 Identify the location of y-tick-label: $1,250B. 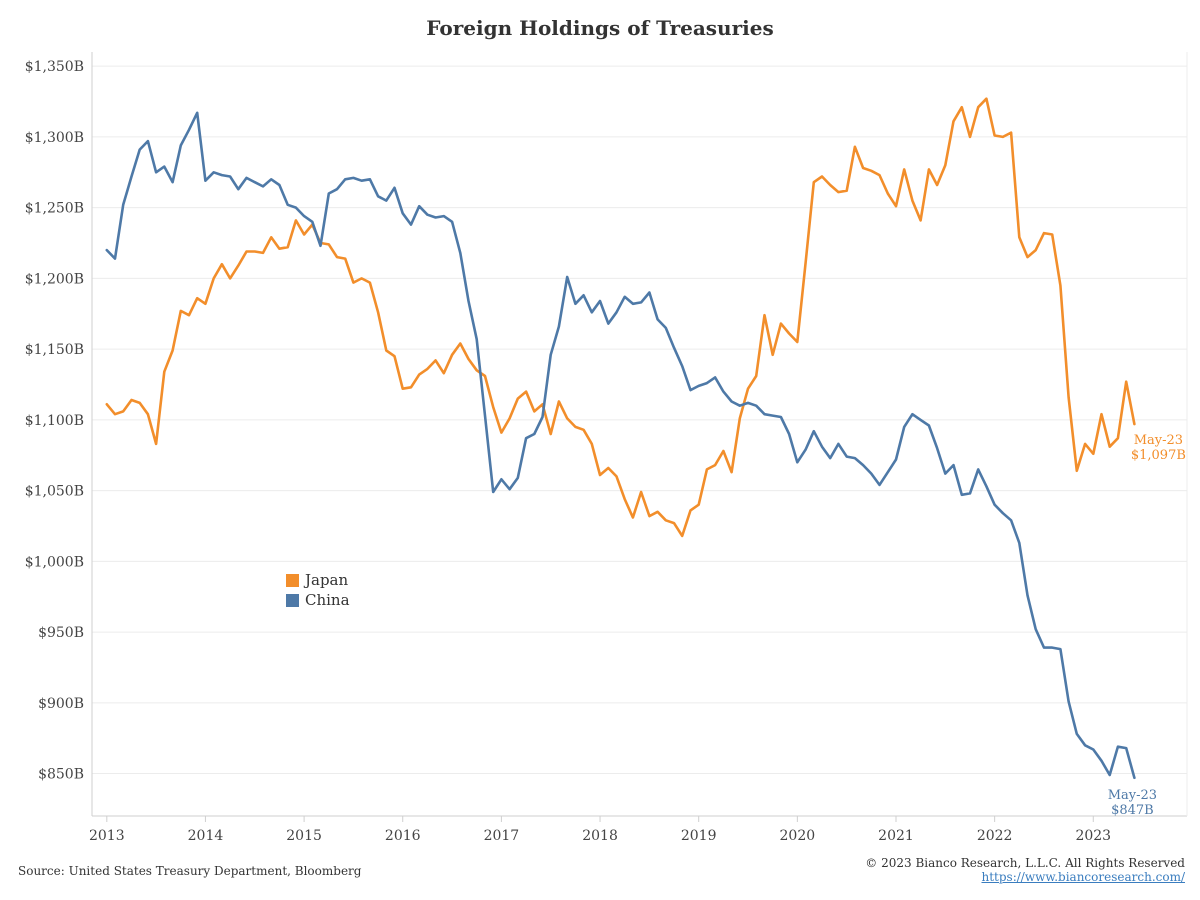
(54, 209).